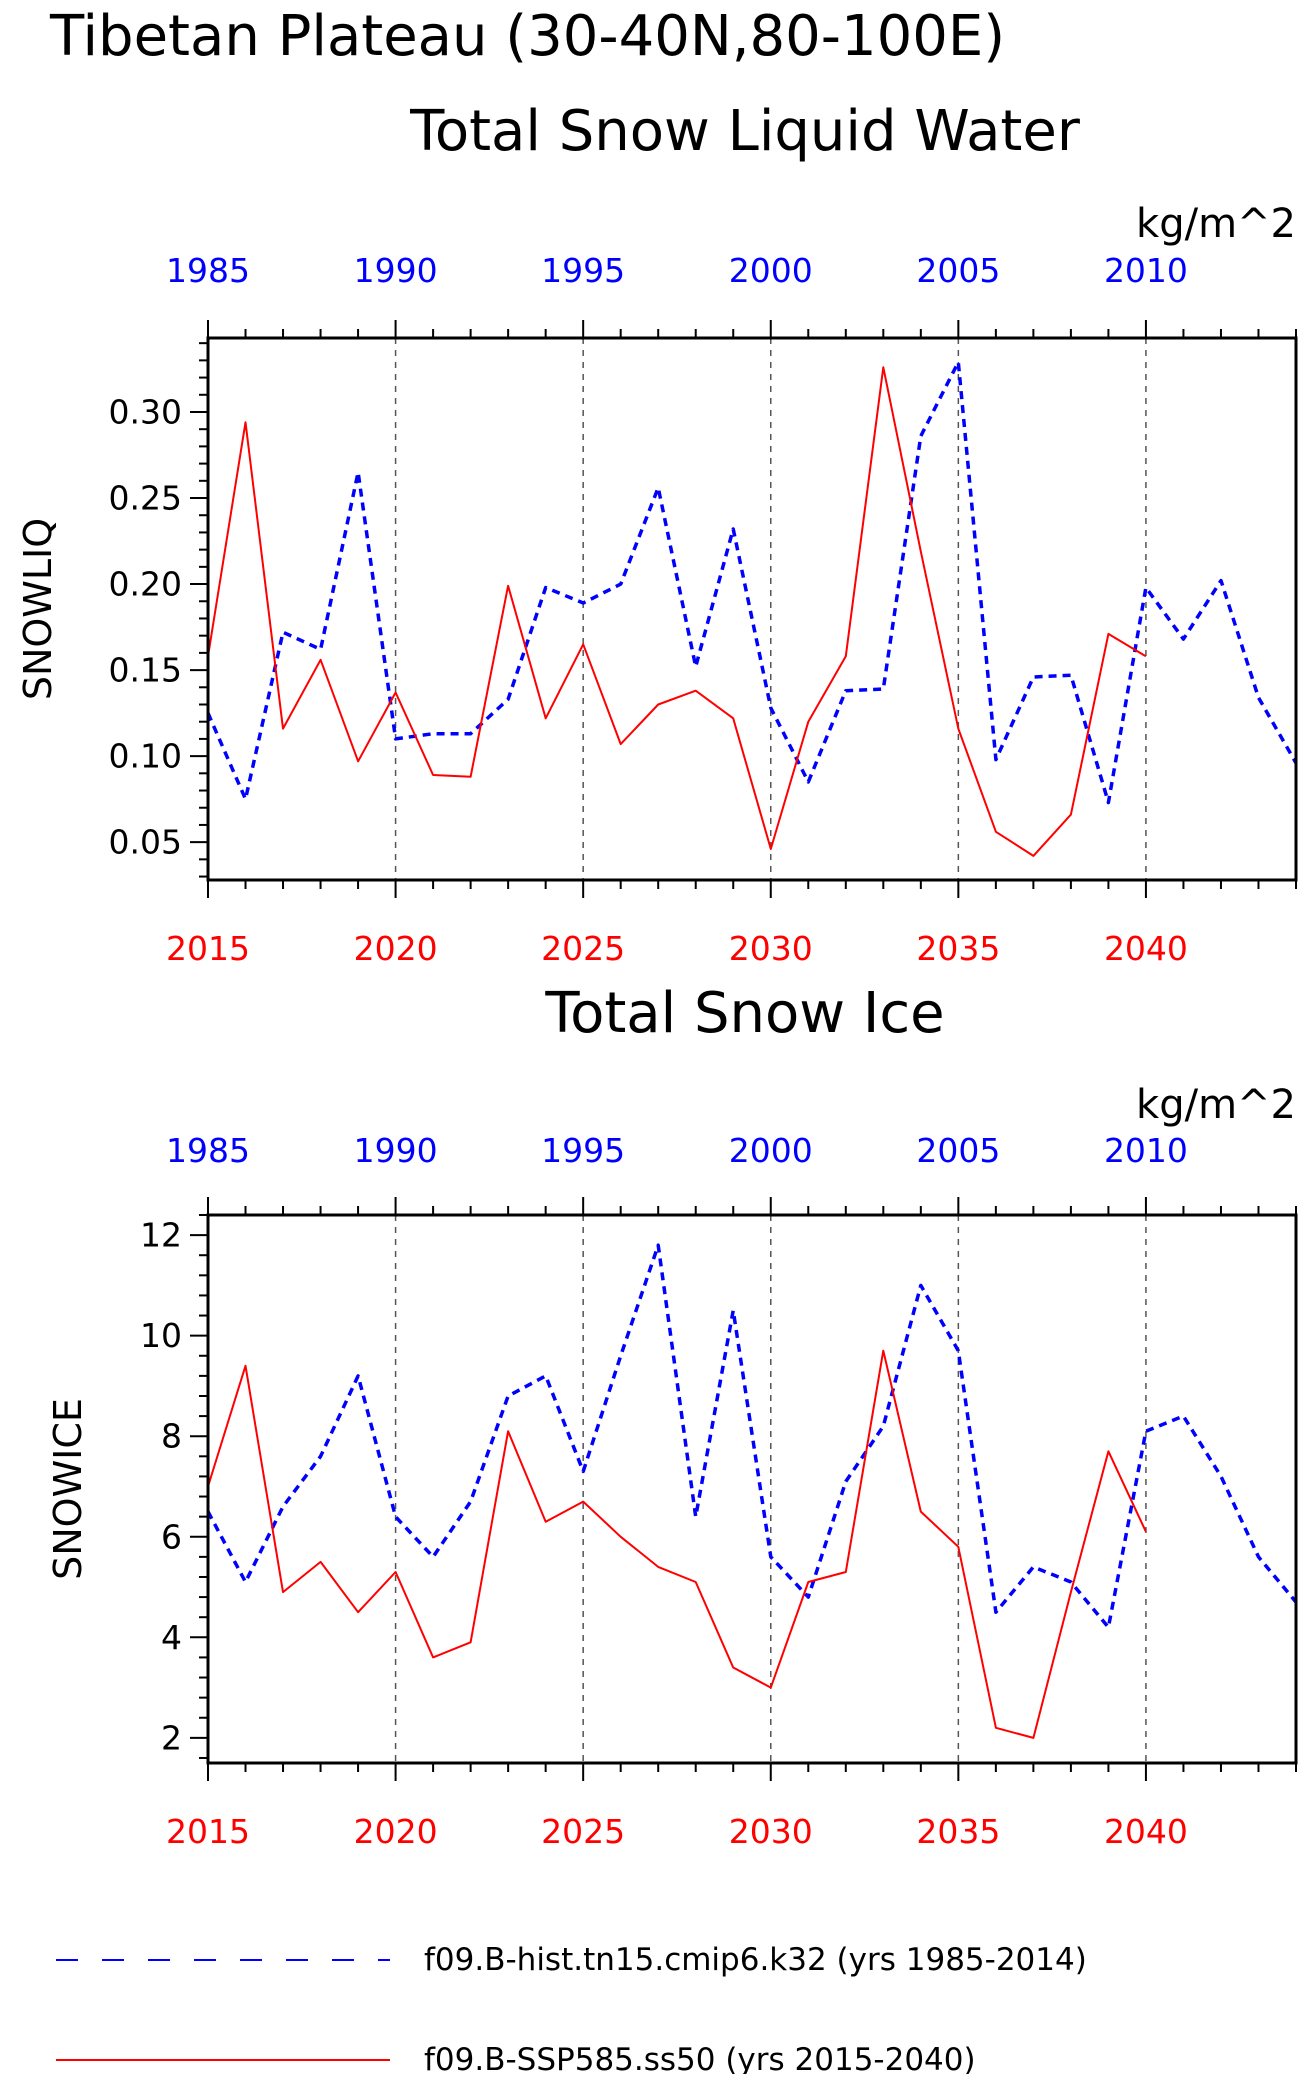 This screenshot has width=1299, height=2074. Describe the element at coordinates (171, 1737) in the screenshot. I see `y-tick-label: 2` at that location.